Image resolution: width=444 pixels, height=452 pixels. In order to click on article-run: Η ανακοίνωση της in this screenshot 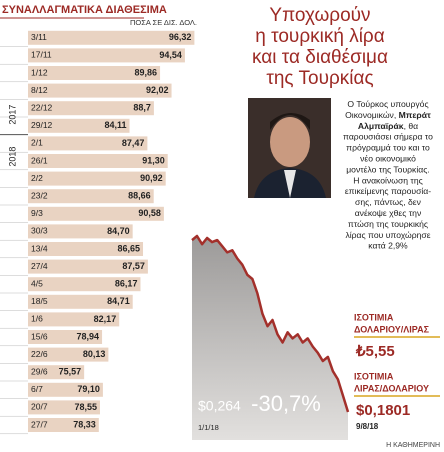, I will do `click(388, 181)`.